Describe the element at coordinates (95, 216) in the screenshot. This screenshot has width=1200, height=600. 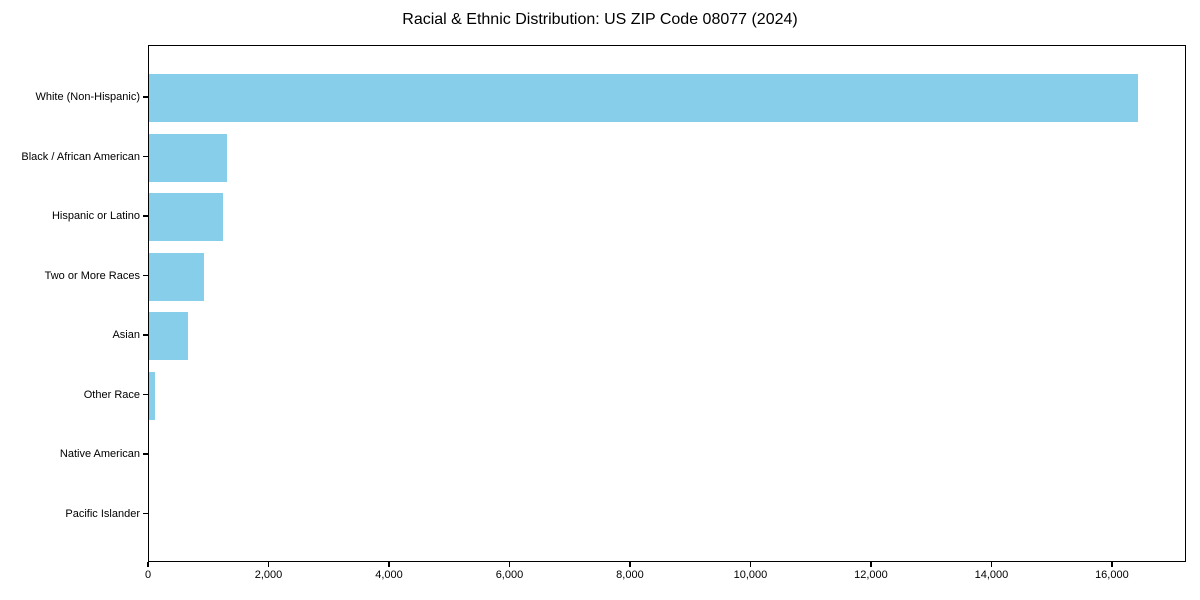
I see `category-label: Hispanic or Latino` at that location.